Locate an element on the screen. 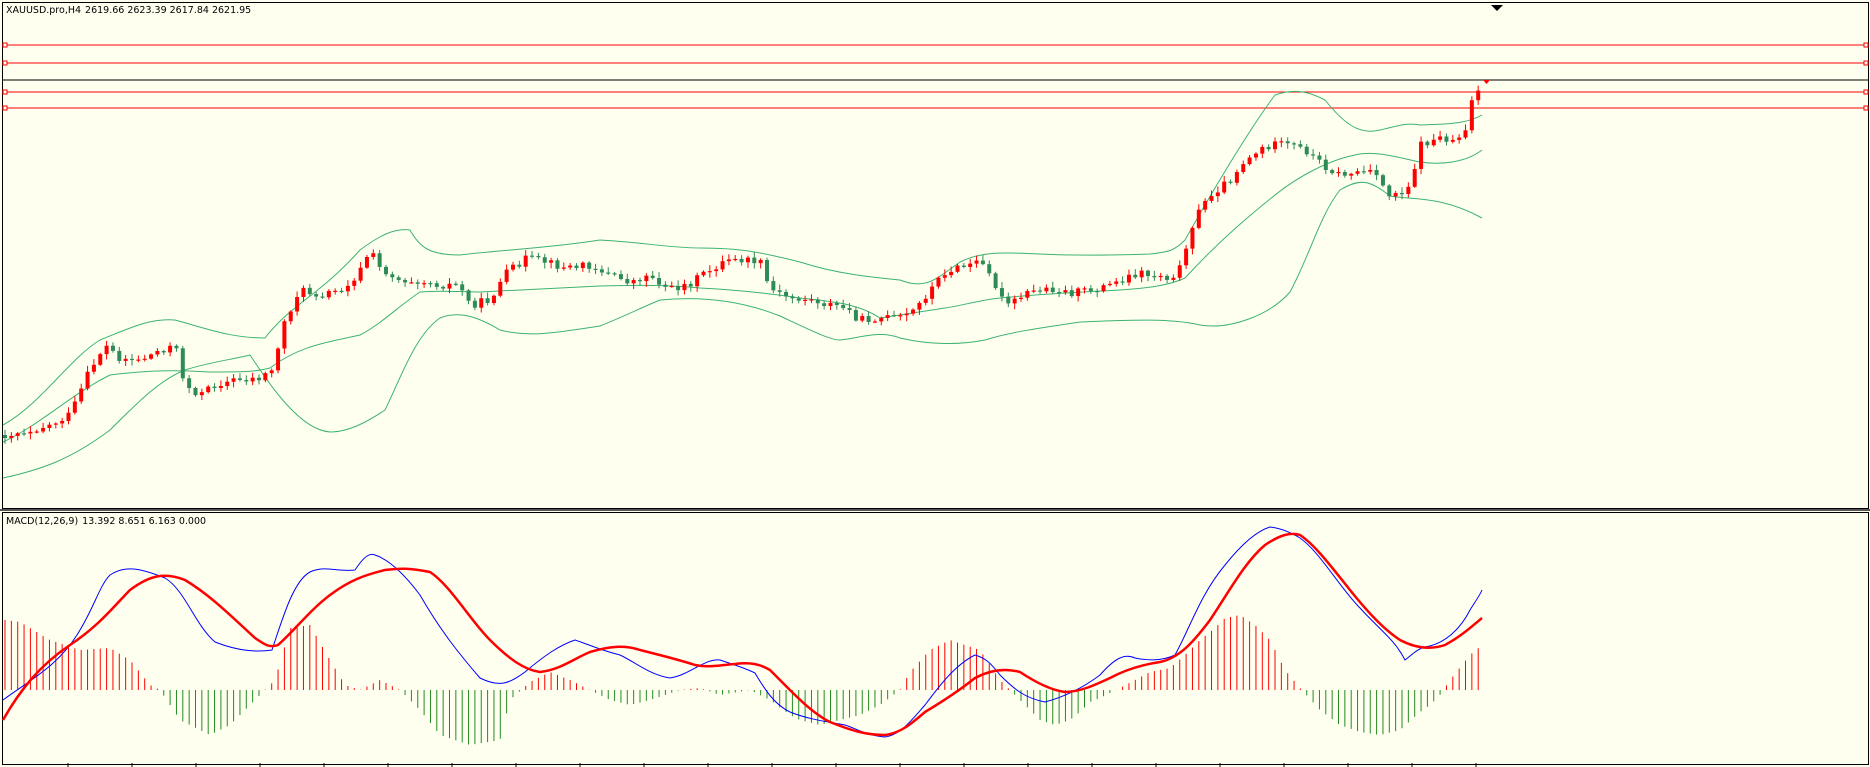  level-handles is located at coordinates (935, 76).